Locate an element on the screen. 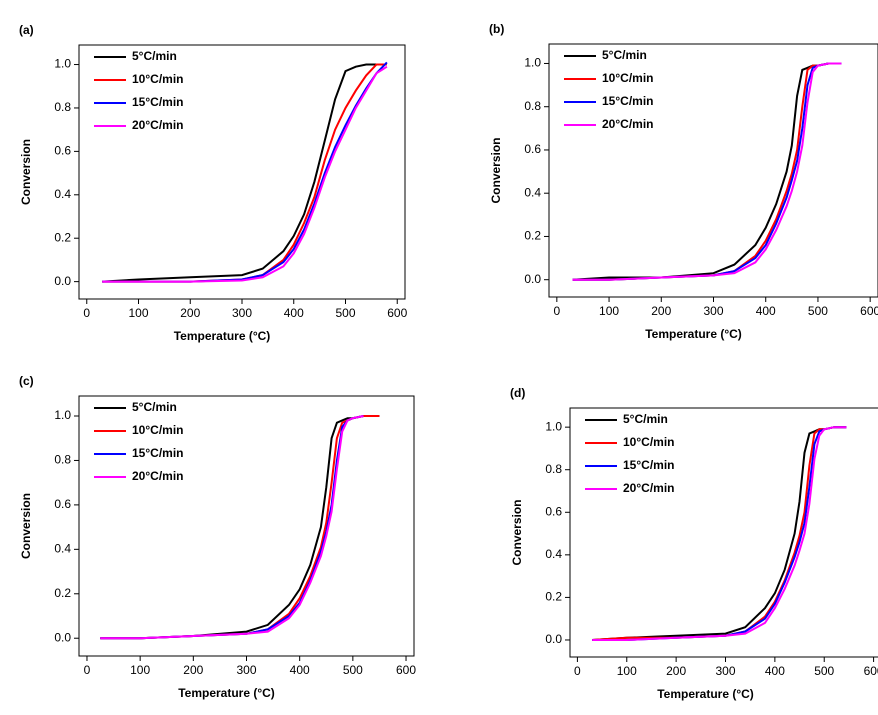 The image size is (878, 715). panel-label: (a) is located at coordinates (26, 30).